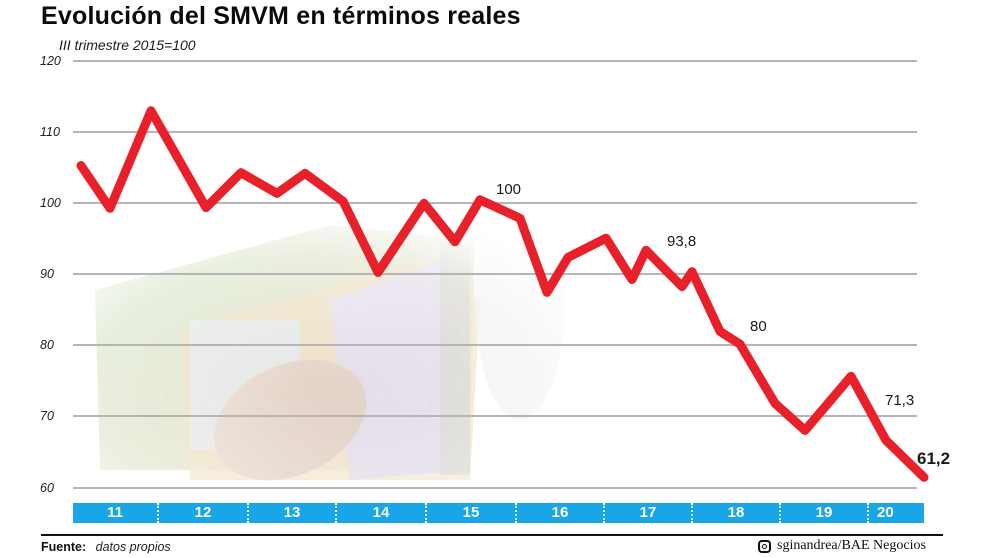 This screenshot has width=992, height=558. I want to click on chart-title: Evolución del SMVM en términos reales, so click(281, 16).